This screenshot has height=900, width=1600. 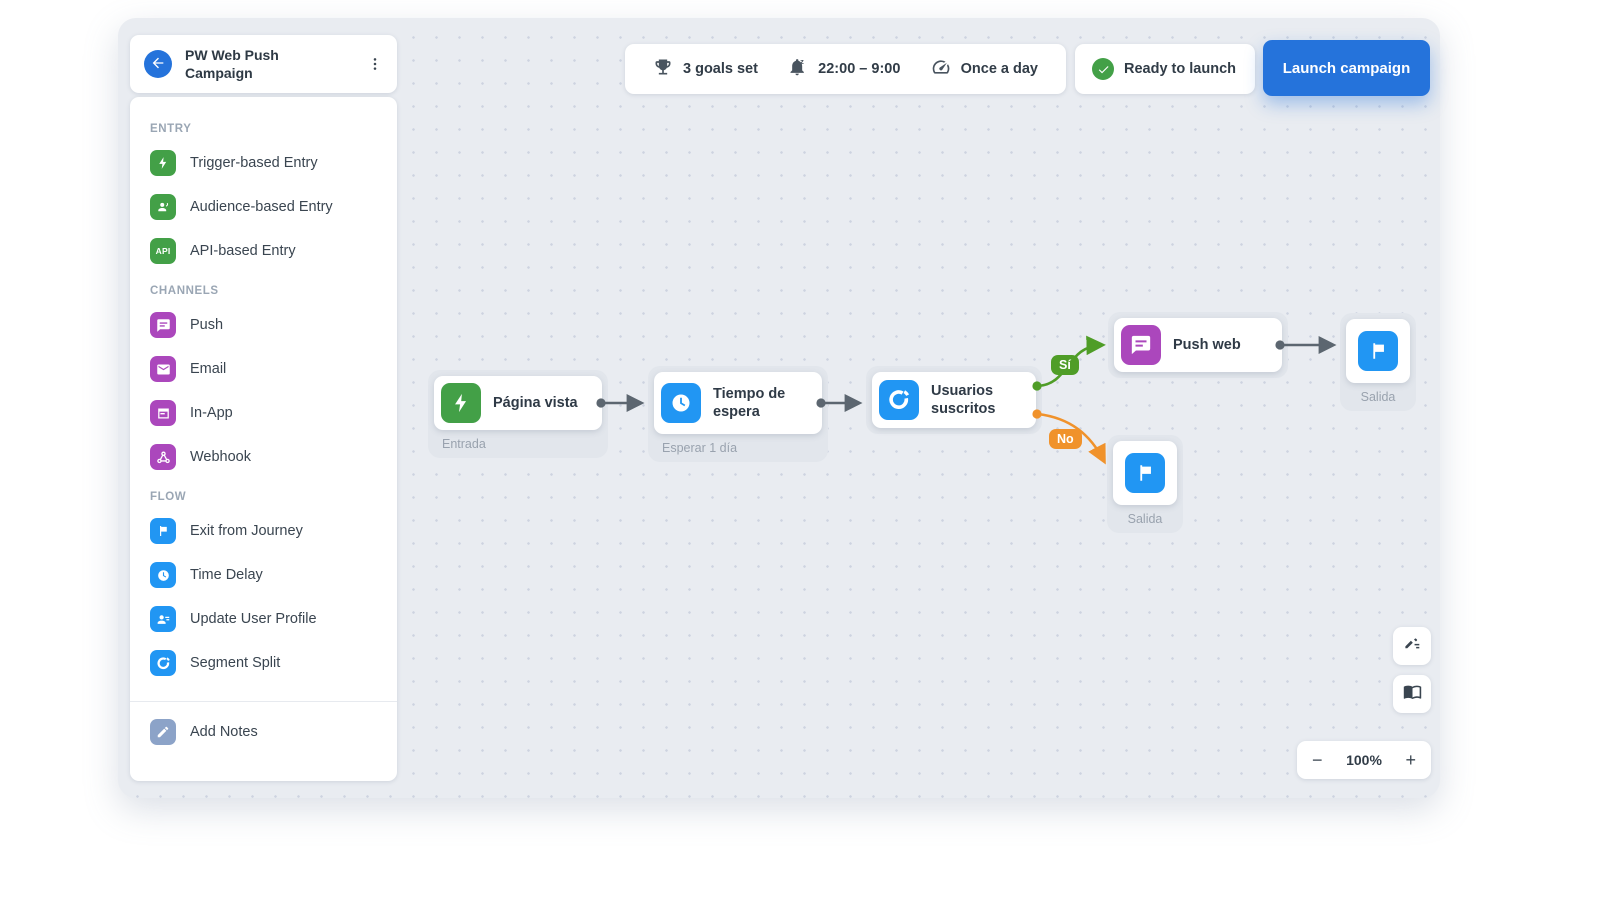 What do you see at coordinates (263, 457) in the screenshot?
I see `sidebar-item-webhook: Webhook` at bounding box center [263, 457].